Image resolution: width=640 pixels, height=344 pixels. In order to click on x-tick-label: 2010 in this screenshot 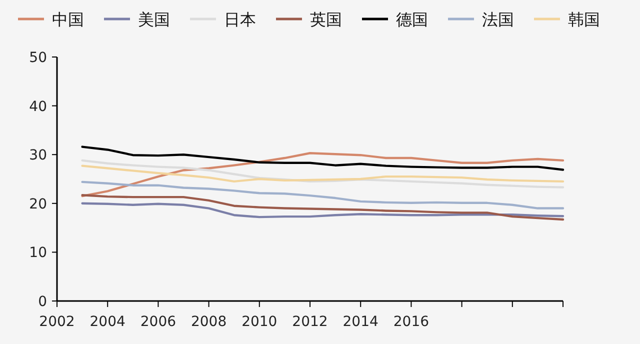, I will do `click(260, 322)`.